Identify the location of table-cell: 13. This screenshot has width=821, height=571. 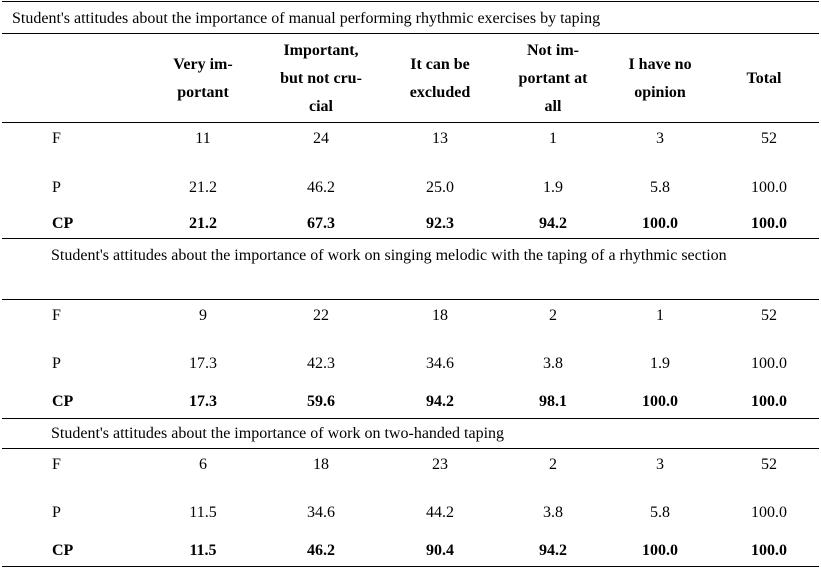
(440, 138).